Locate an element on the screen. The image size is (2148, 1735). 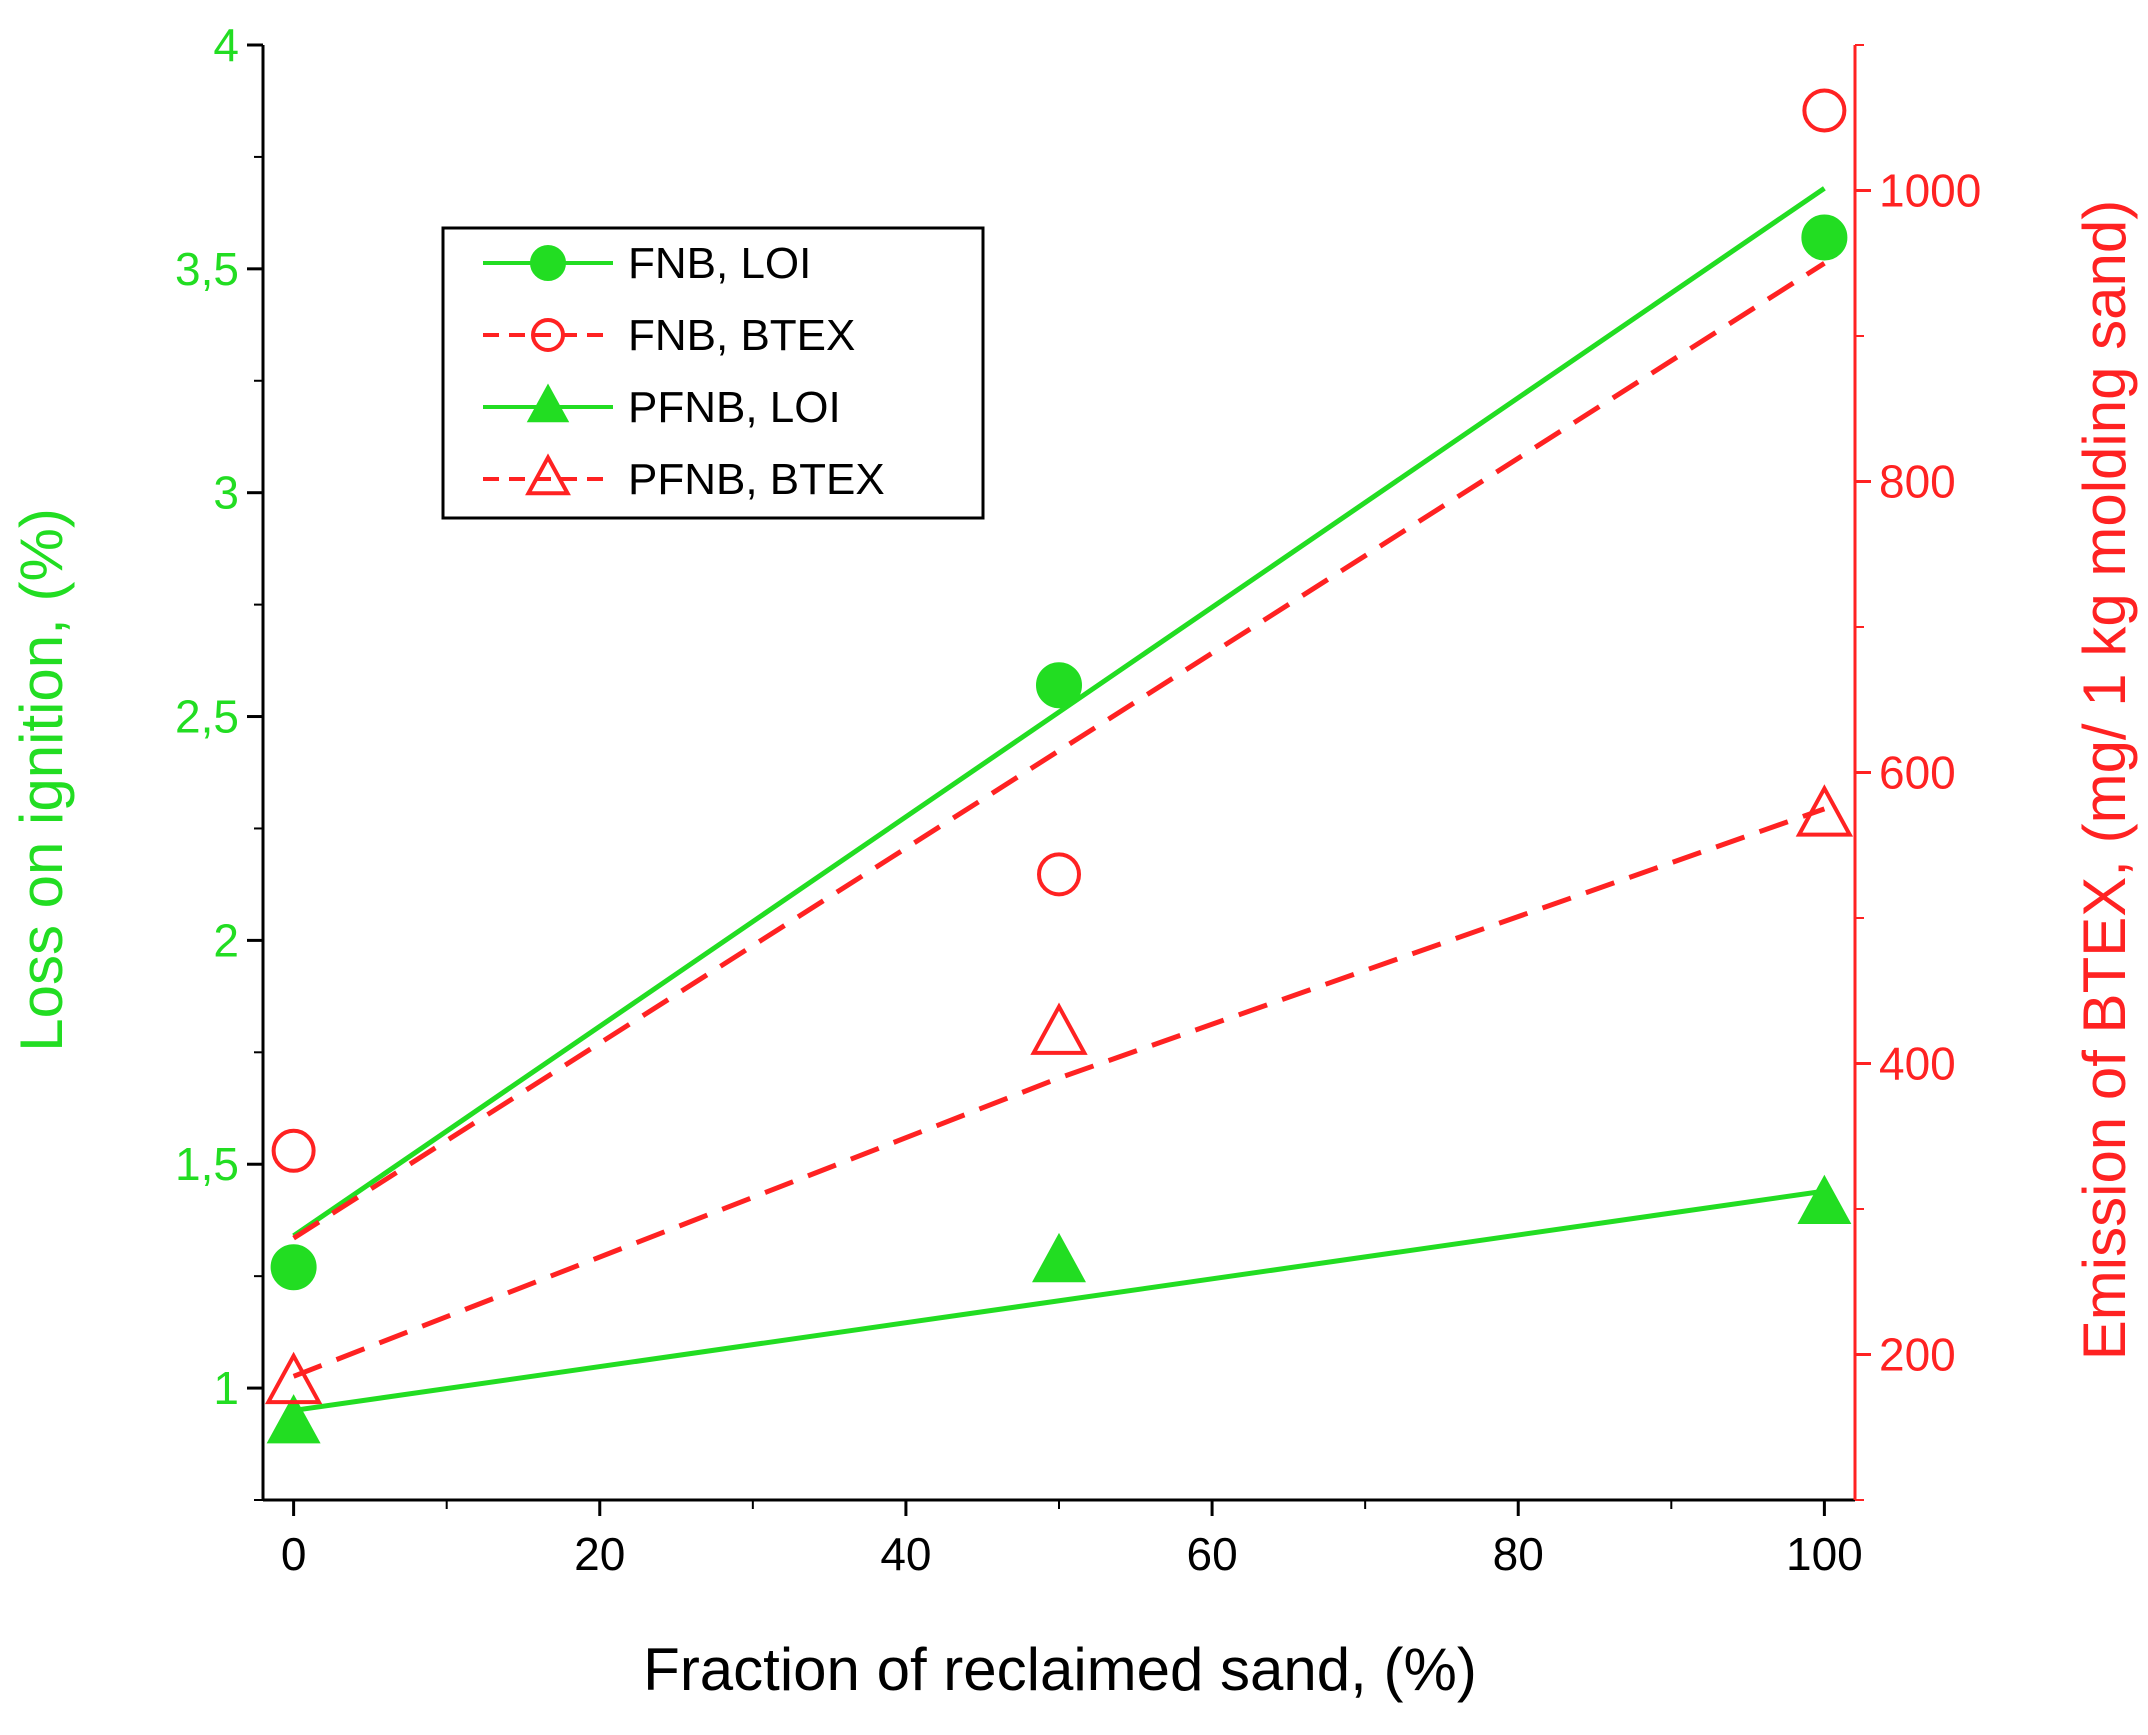
legend-label-2: PFNB, LOI is located at coordinates (734, 407).